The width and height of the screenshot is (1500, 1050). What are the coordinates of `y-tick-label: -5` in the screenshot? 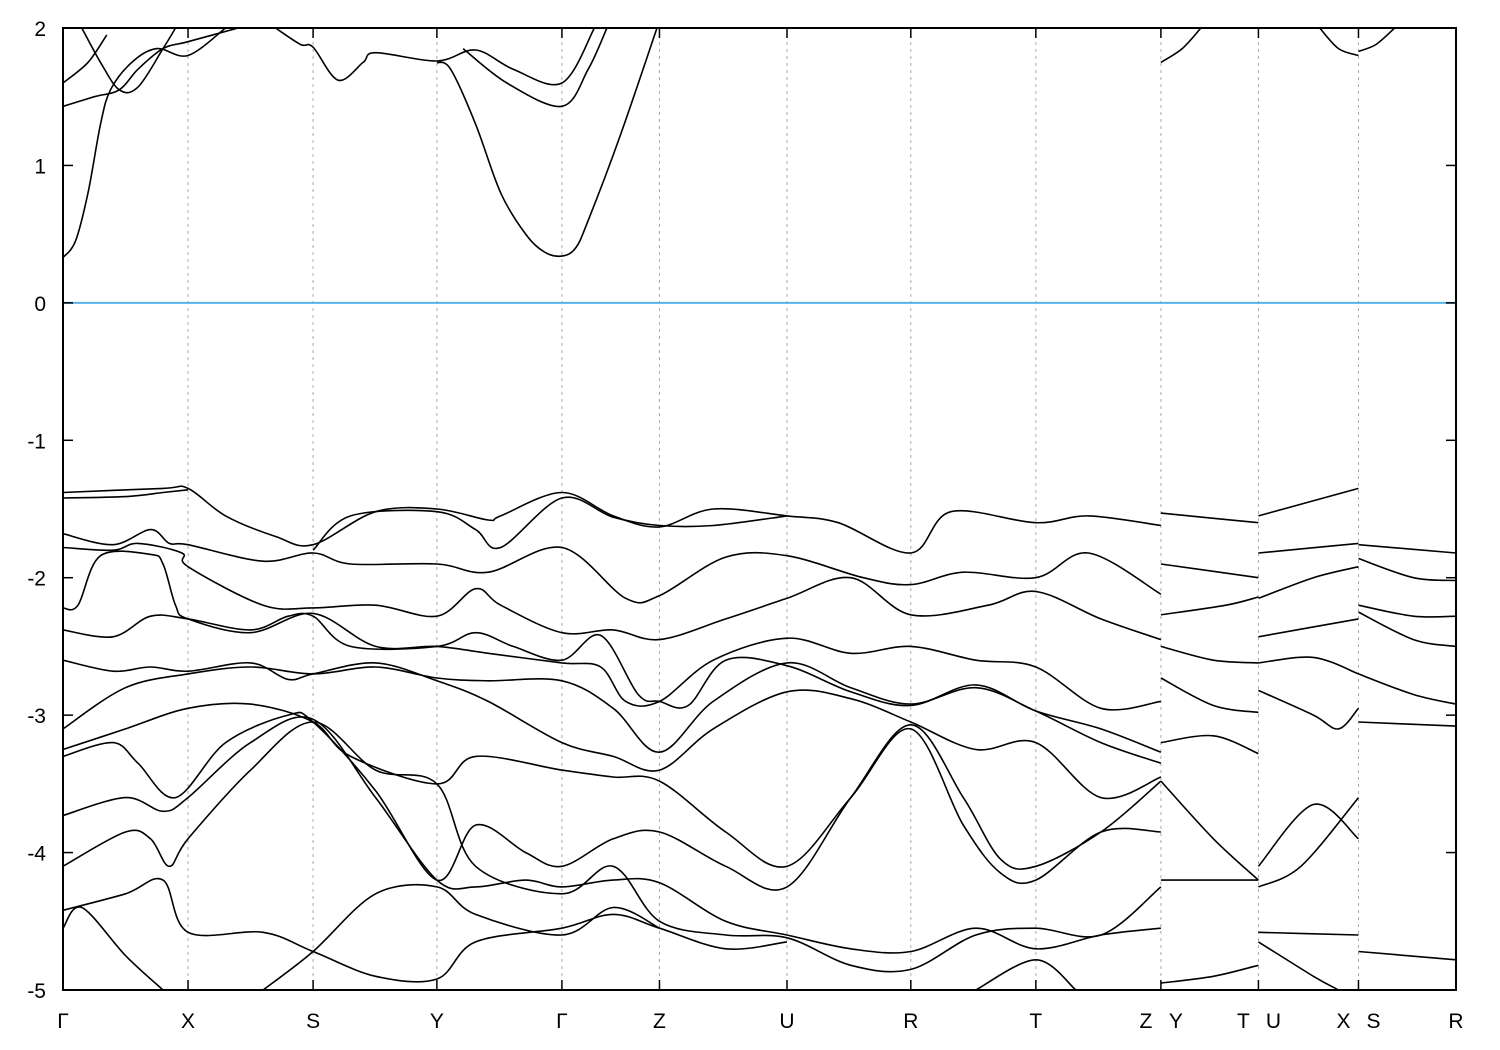 It's located at (36, 991).